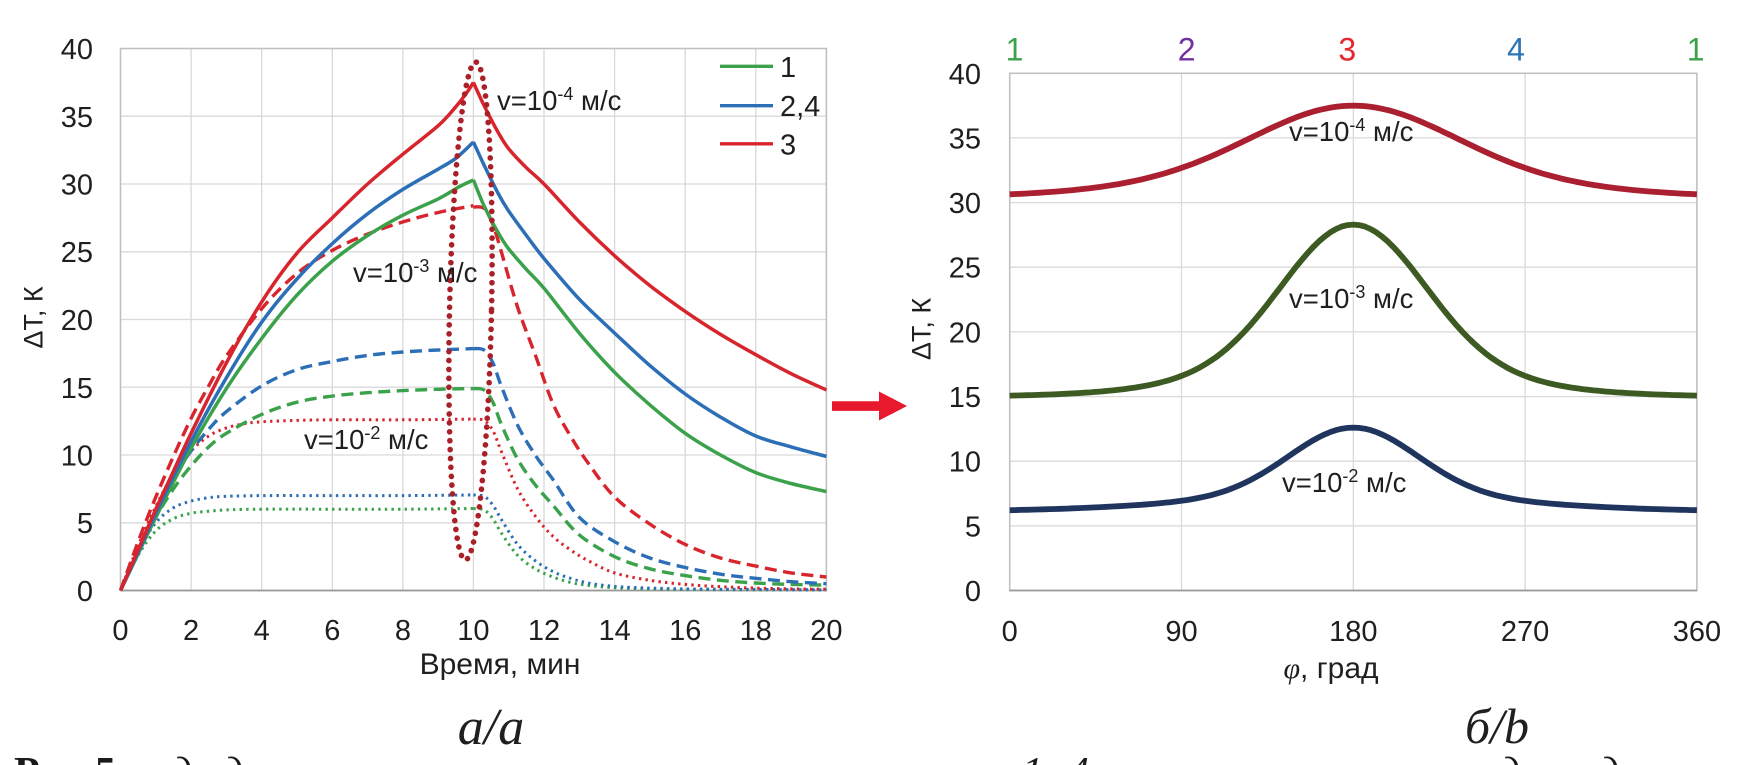  Describe the element at coordinates (1525, 632) in the screenshot. I see `svg-text: 270` at that location.